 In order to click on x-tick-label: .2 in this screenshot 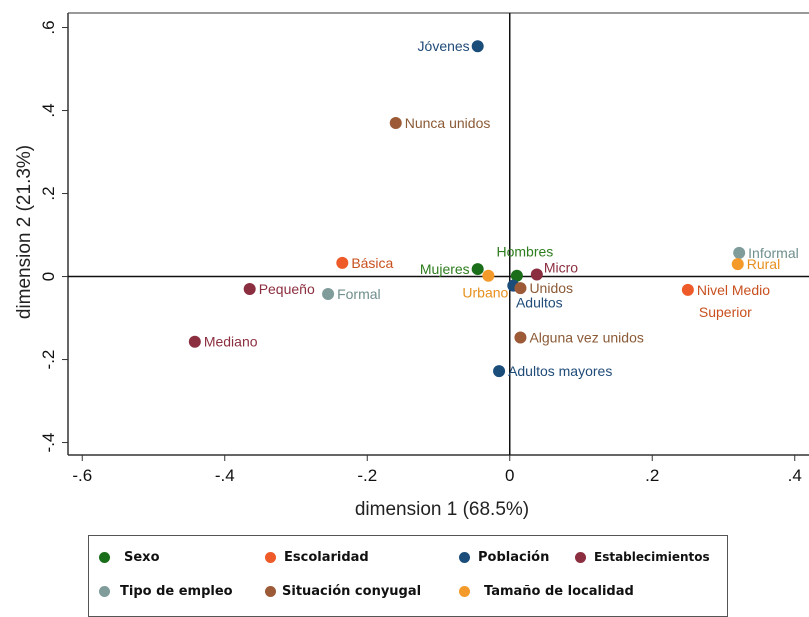, I will do `click(652, 475)`.